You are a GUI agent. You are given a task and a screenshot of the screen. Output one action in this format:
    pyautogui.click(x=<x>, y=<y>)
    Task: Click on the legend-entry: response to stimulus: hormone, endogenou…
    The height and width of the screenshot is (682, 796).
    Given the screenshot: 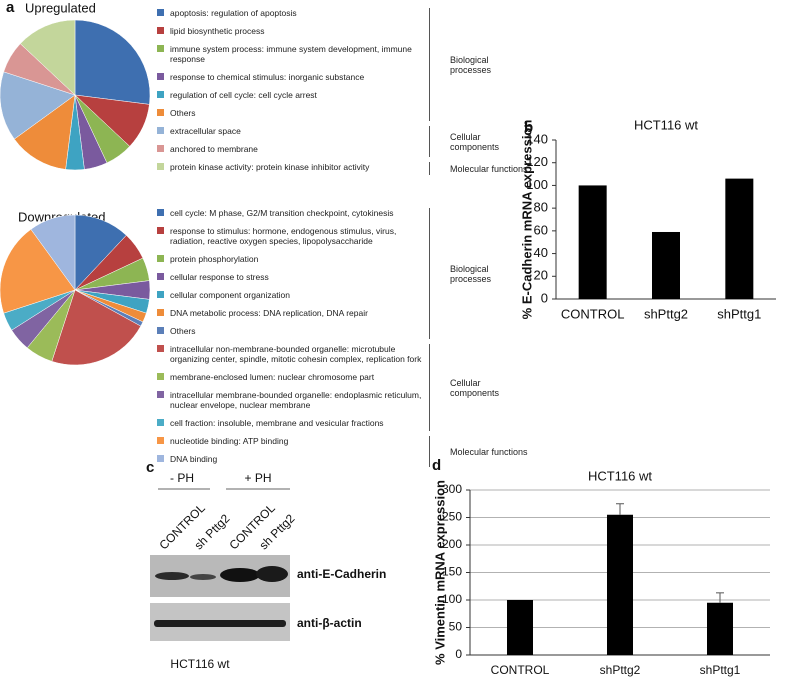 What is the action you would take?
    pyautogui.click(x=293, y=236)
    